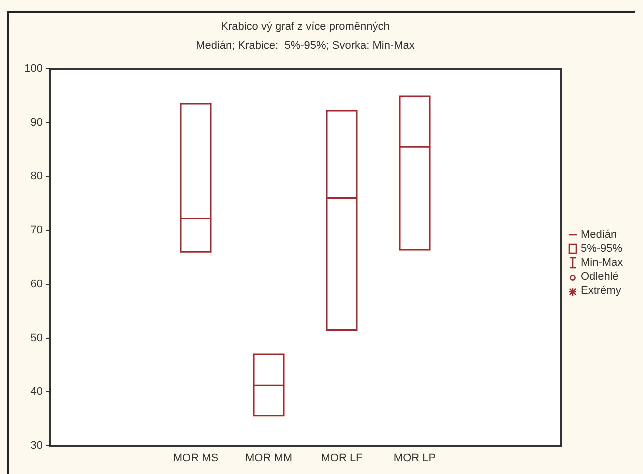 This screenshot has width=643, height=474. I want to click on y-tick-label: 50, so click(36, 338).